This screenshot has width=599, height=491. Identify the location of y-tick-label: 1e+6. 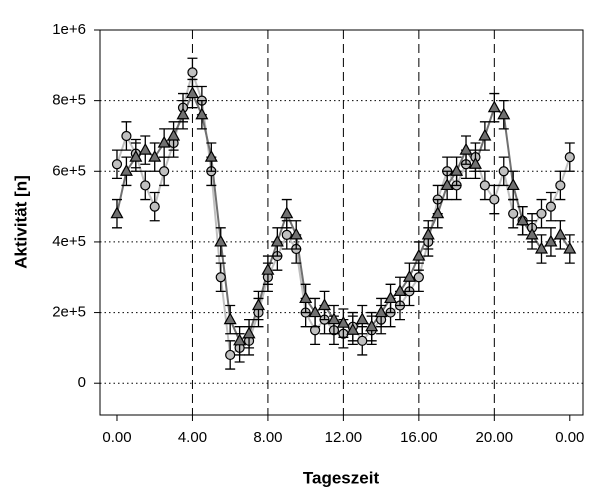
(69, 29).